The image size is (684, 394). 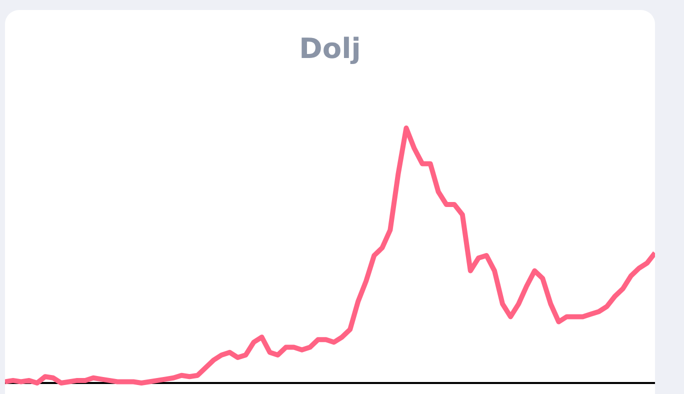 What do you see at coordinates (330, 48) in the screenshot?
I see `chart-title: Dolj` at bounding box center [330, 48].